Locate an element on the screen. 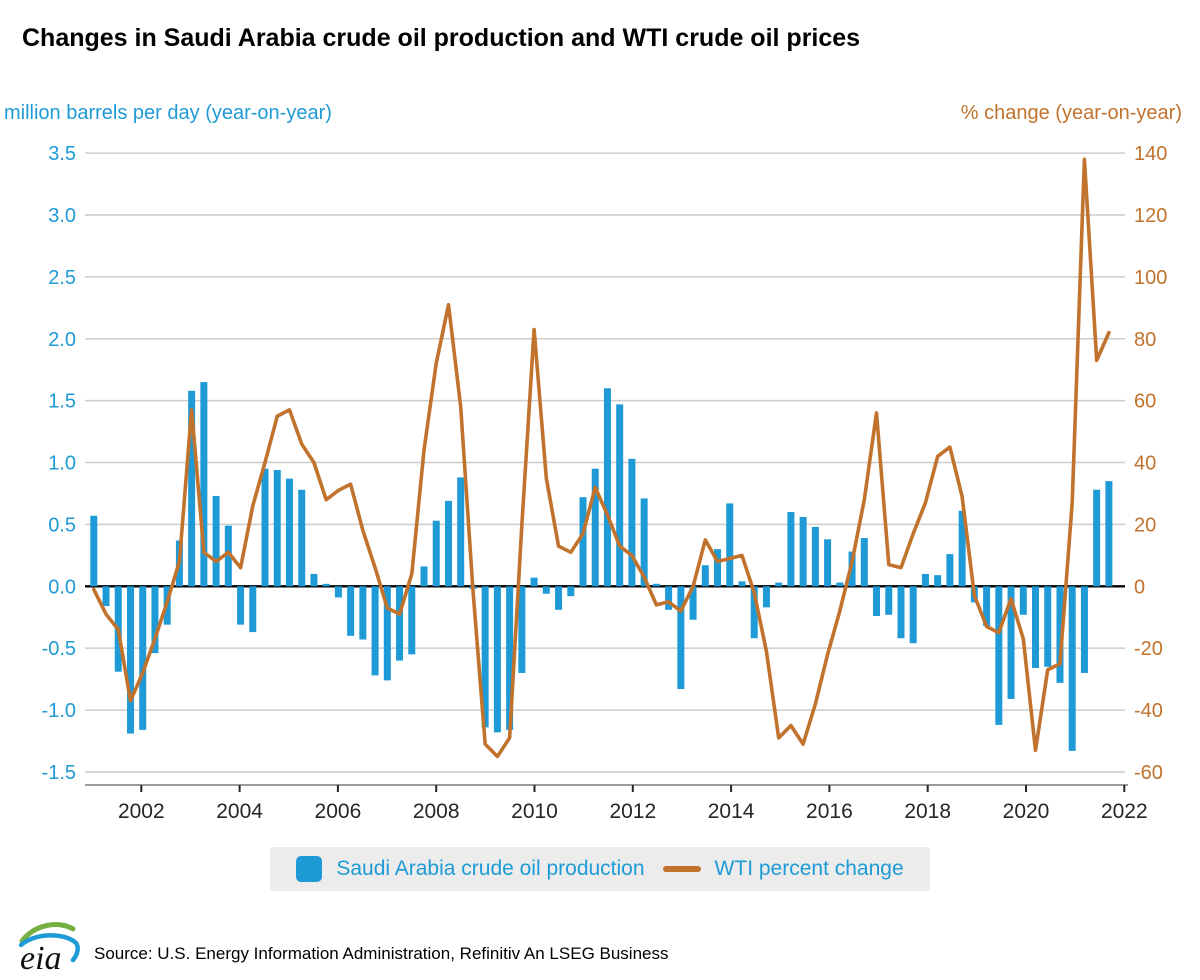 The width and height of the screenshot is (1200, 980). eia-logo-text: eia is located at coordinates (41, 958).